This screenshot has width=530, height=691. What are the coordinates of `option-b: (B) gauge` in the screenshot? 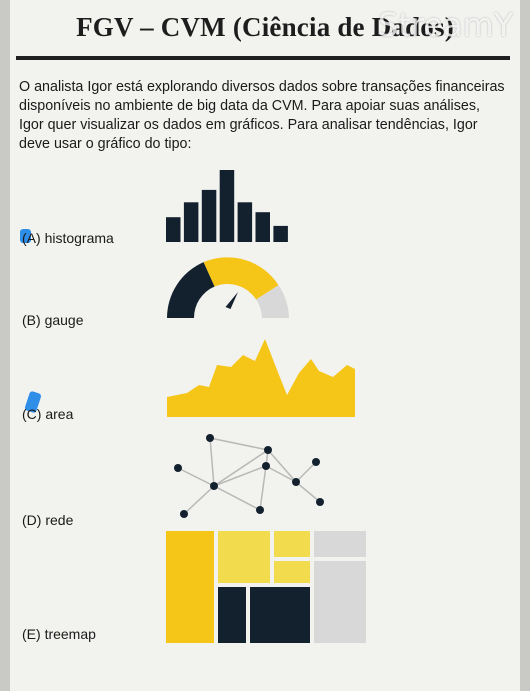 It's located at (53, 320).